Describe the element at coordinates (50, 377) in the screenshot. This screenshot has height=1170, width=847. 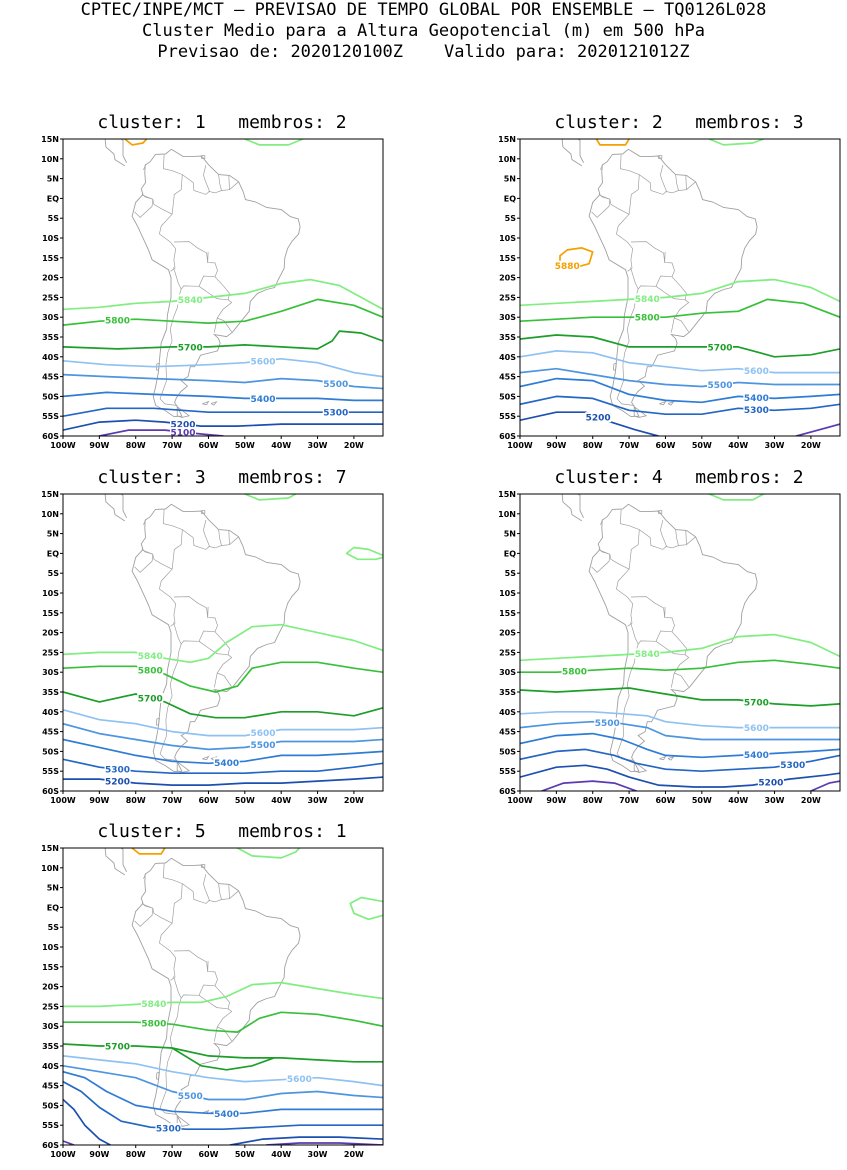
I see `y-tick-label: 45S` at that location.